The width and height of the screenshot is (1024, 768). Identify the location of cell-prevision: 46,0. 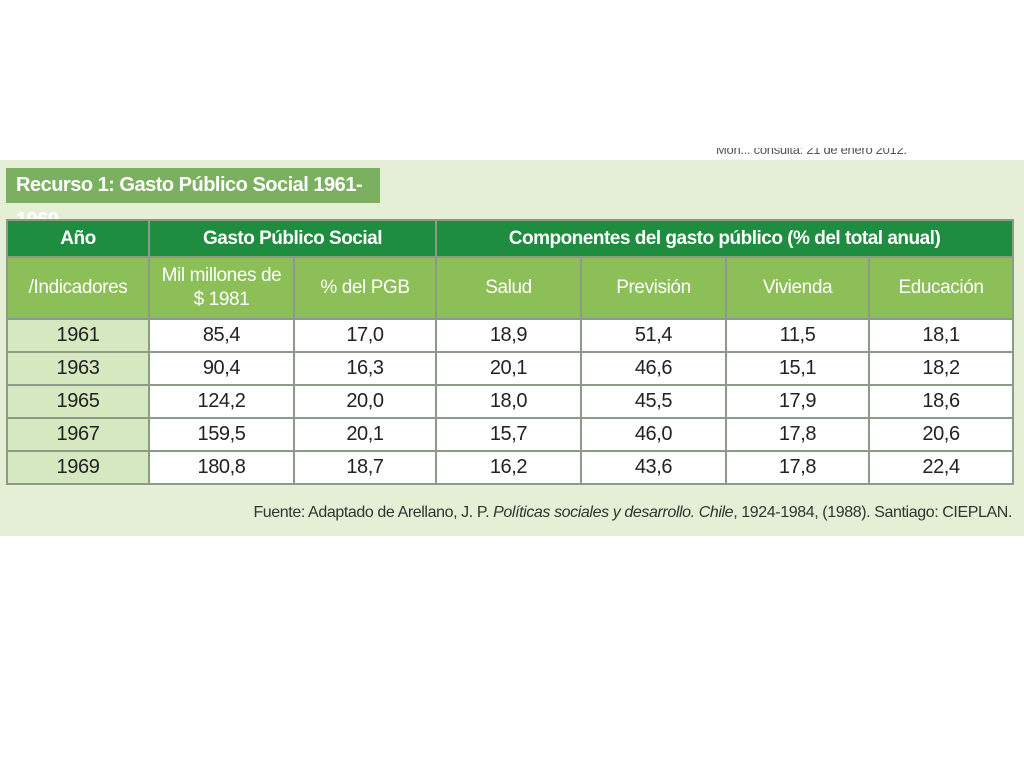
(653, 434).